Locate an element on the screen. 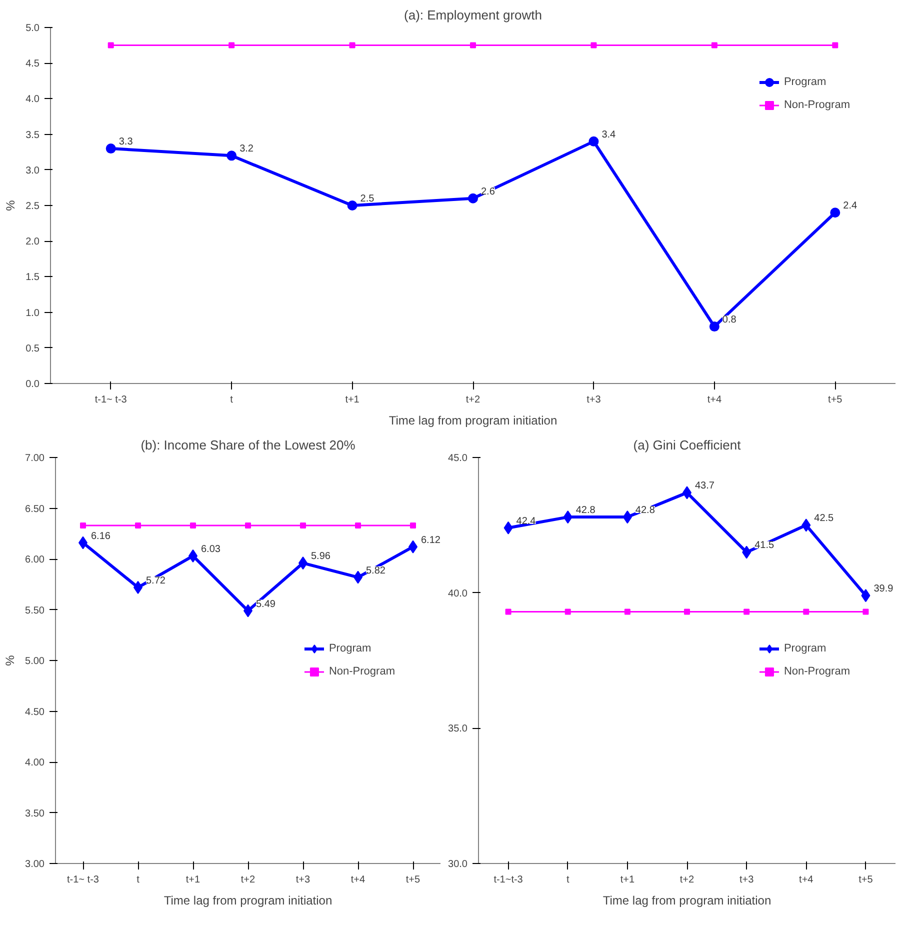 The image size is (908, 934). y-tick-label: 0.0 is located at coordinates (33, 384).